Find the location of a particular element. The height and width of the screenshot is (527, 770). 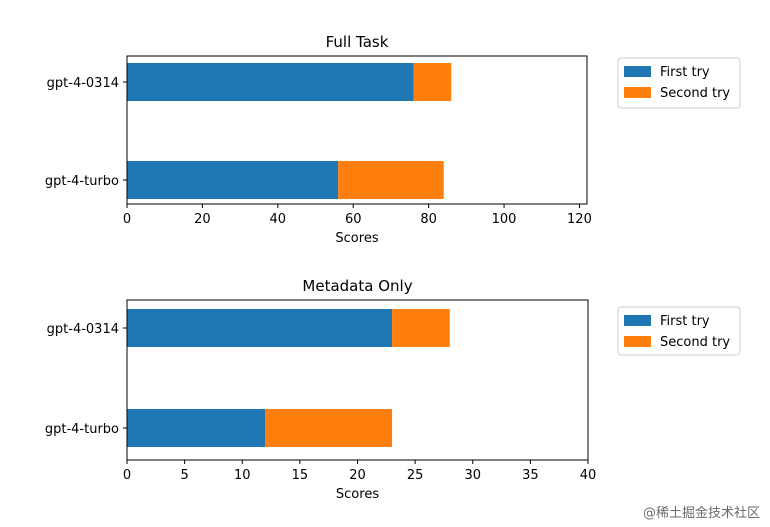

chart1-xtick-label: 60 is located at coordinates (353, 219).